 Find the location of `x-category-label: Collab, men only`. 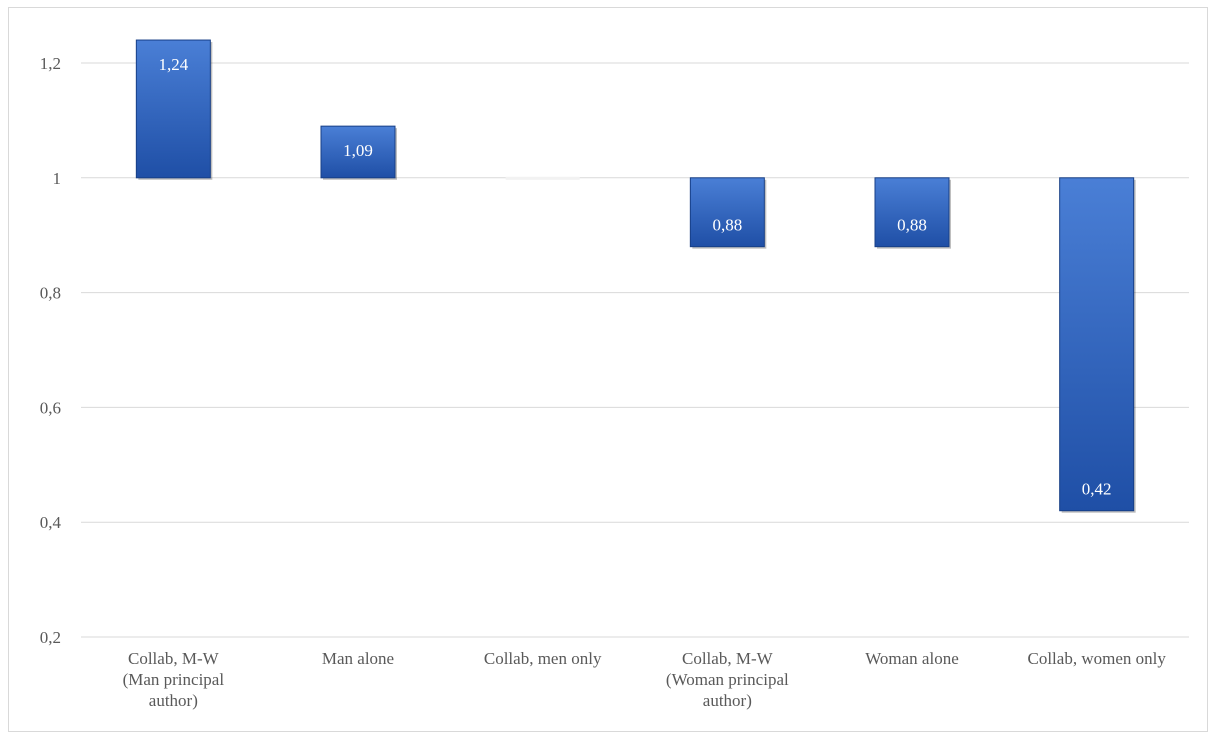

x-category-label: Collab, men only is located at coordinates (543, 658).